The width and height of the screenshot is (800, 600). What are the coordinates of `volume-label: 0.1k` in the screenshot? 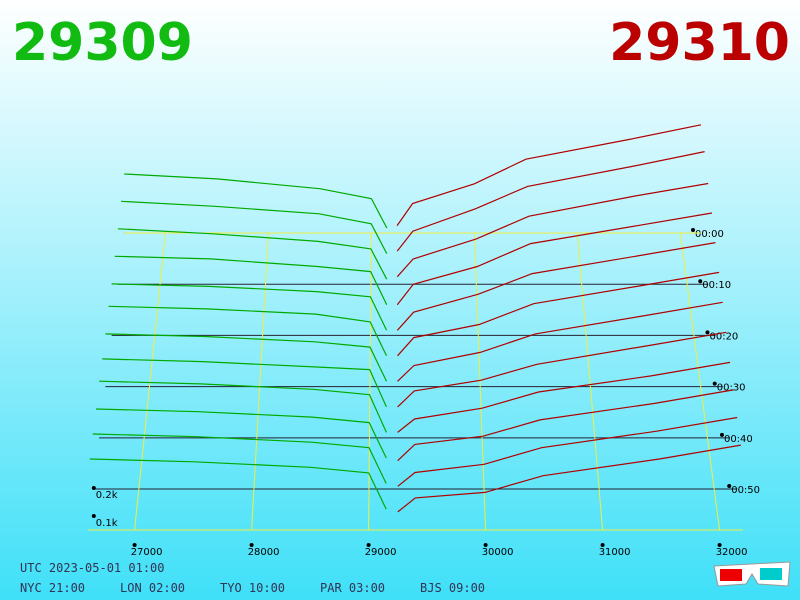 It's located at (107, 523).